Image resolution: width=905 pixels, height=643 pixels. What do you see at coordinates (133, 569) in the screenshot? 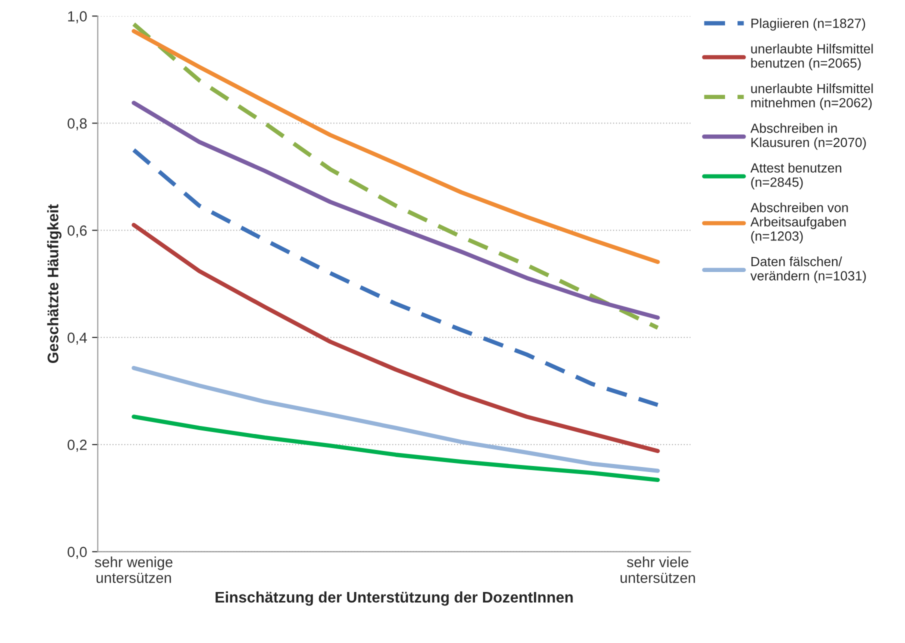
I see `x-tick-label: sehr wenige untersützen` at bounding box center [133, 569].